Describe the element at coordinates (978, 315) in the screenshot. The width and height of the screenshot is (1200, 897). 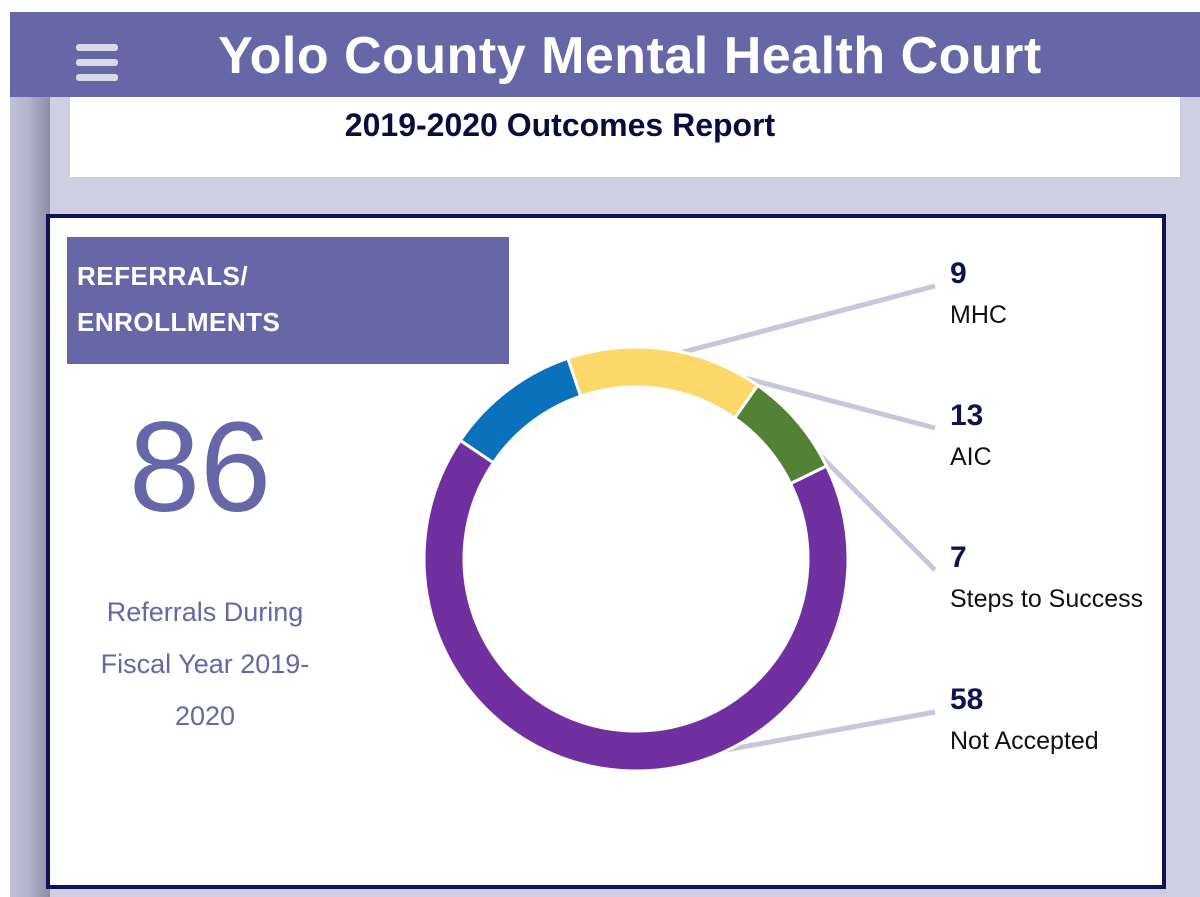
I see `legend-label: MHC` at that location.